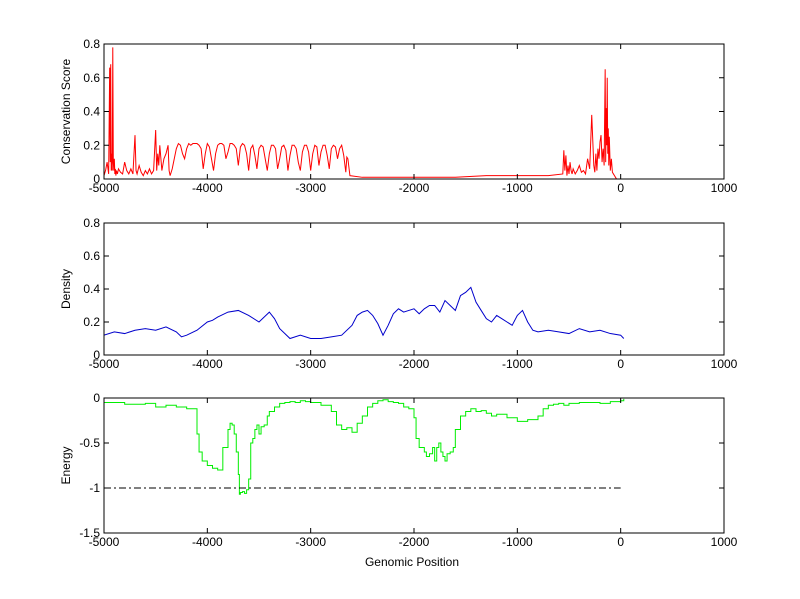 The width and height of the screenshot is (800, 599). Describe the element at coordinates (66, 465) in the screenshot. I see `energy-y-axis-label: Energy` at that location.